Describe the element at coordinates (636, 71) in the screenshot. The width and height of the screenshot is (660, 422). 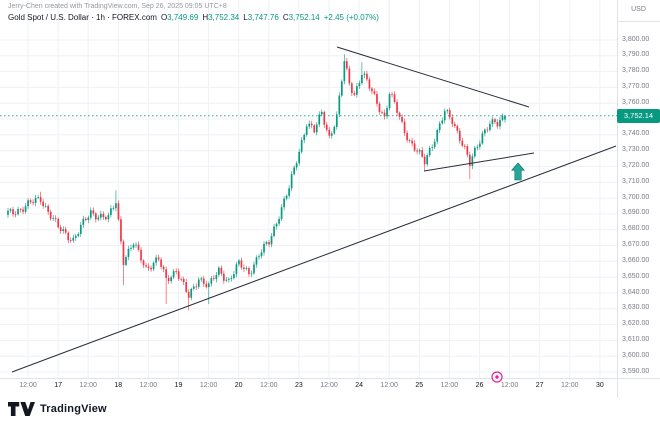
I see `price-tick-label: 3,780.00` at that location.